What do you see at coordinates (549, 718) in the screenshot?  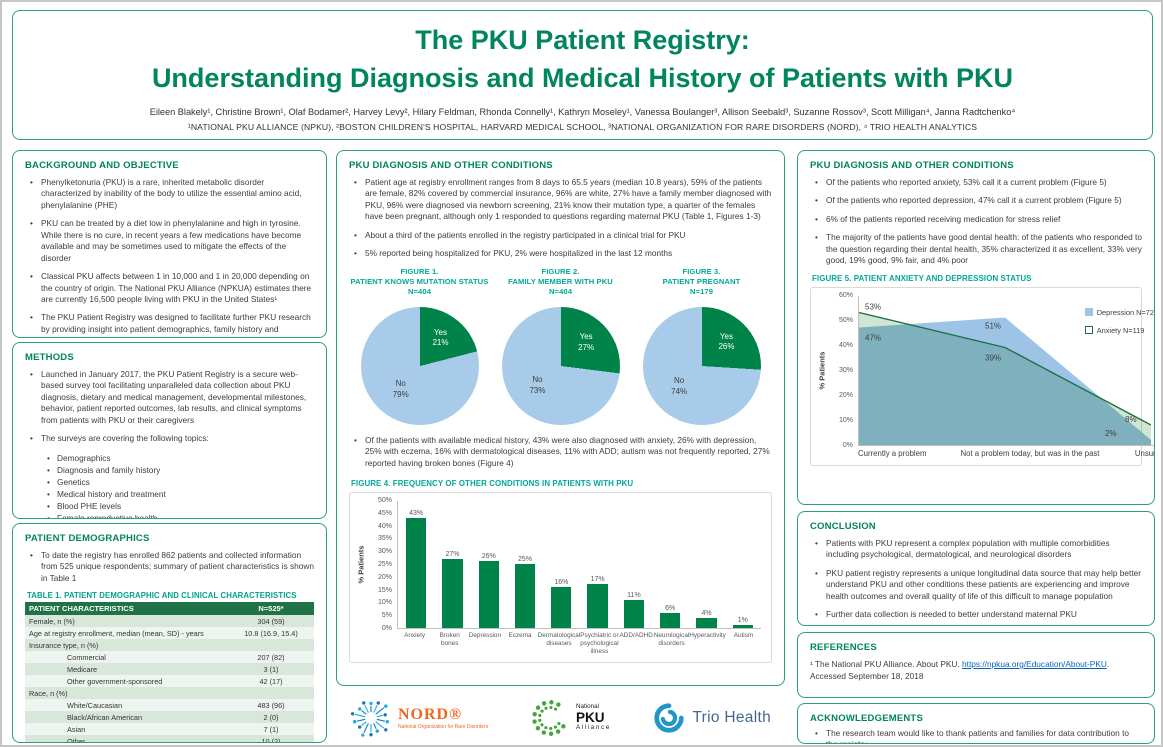 I see `npku-ring-icon` at bounding box center [549, 718].